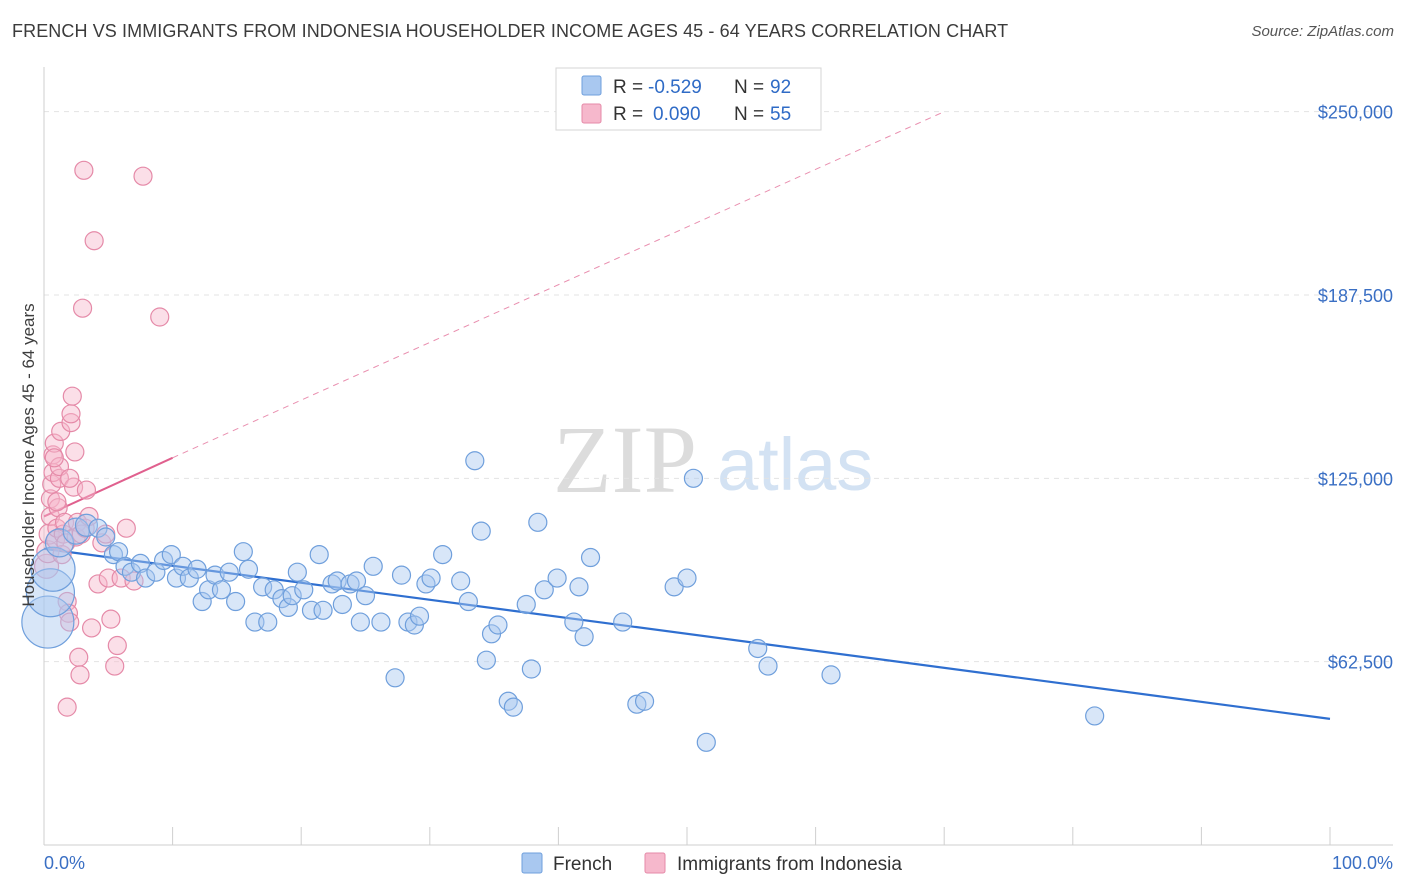 This screenshot has width=1406, height=892. Describe the element at coordinates (780, 114) in the screenshot. I see `legend-indonesia-n-value: 55` at that location.